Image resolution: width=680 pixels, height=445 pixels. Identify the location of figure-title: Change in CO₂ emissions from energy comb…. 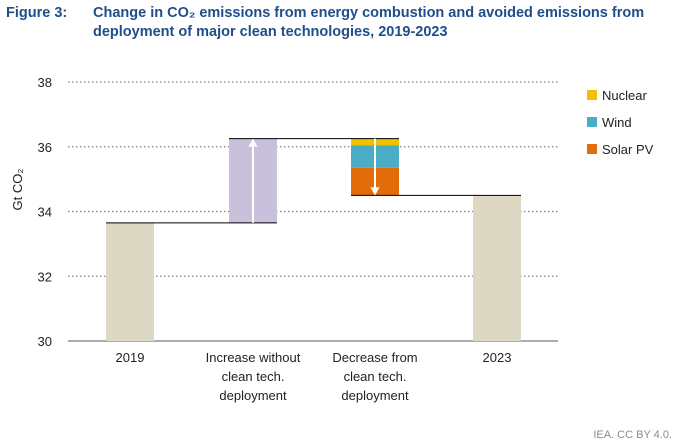
(369, 22).